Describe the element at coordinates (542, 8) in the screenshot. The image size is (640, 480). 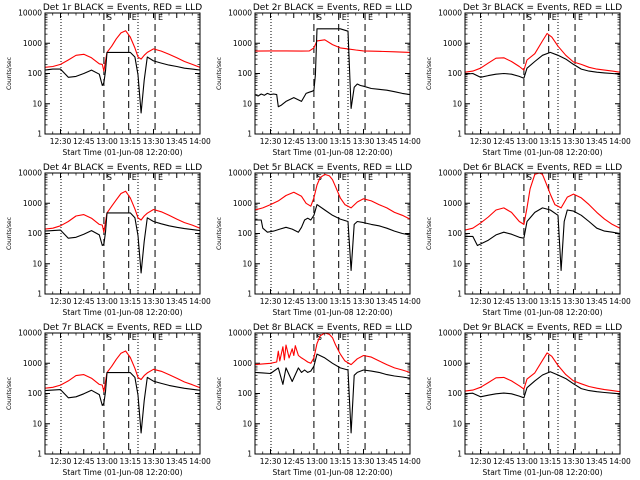
I see `panel-title: Det 3r BLACK = Events, RED = LLD` at that location.